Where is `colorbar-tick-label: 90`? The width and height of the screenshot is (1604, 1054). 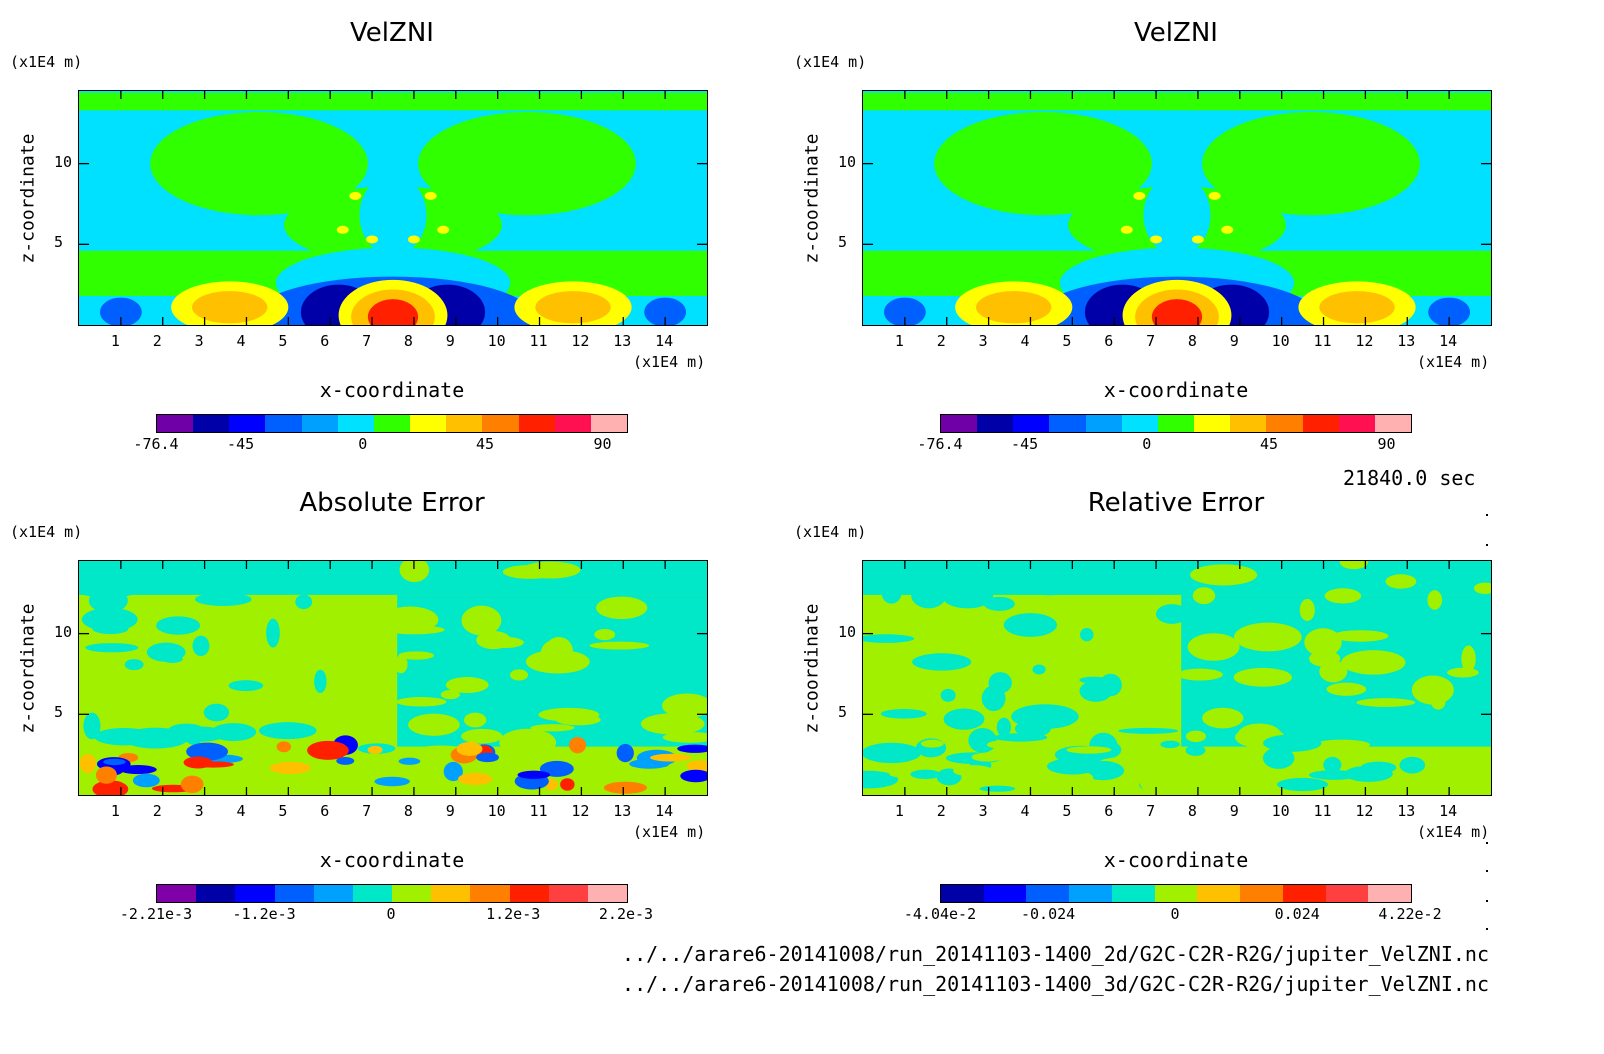
colorbar-tick-label: 90 is located at coordinates (602, 444).